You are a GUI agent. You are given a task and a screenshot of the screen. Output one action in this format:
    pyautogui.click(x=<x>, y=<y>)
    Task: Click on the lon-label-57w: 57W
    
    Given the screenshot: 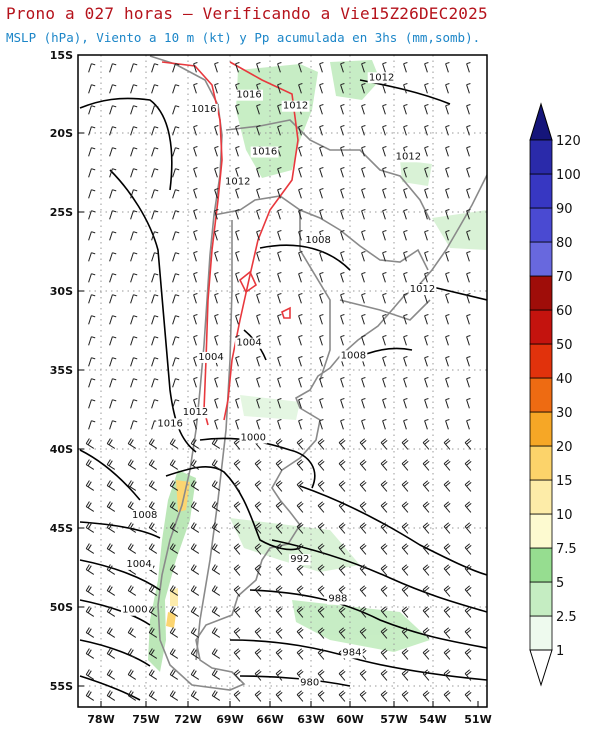 What is the action you would take?
    pyautogui.click(x=393, y=719)
    